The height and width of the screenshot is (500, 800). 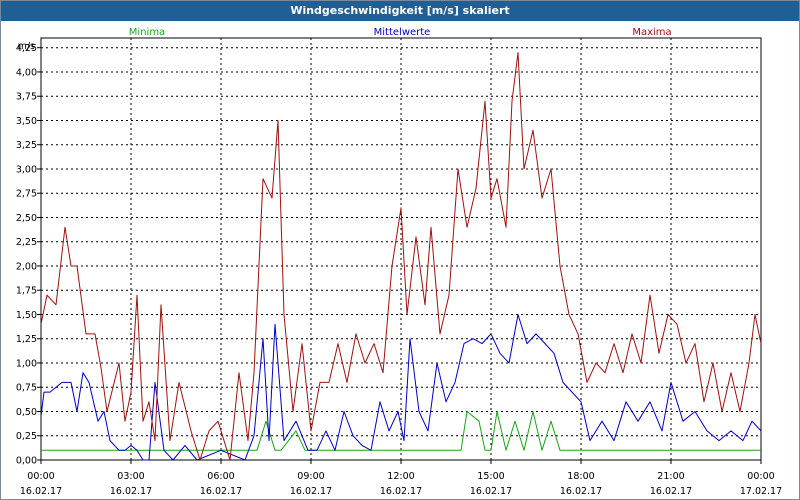 What do you see at coordinates (402, 32) in the screenshot?
I see `legend-entry-mittelwerte: Mittelwerte` at bounding box center [402, 32].